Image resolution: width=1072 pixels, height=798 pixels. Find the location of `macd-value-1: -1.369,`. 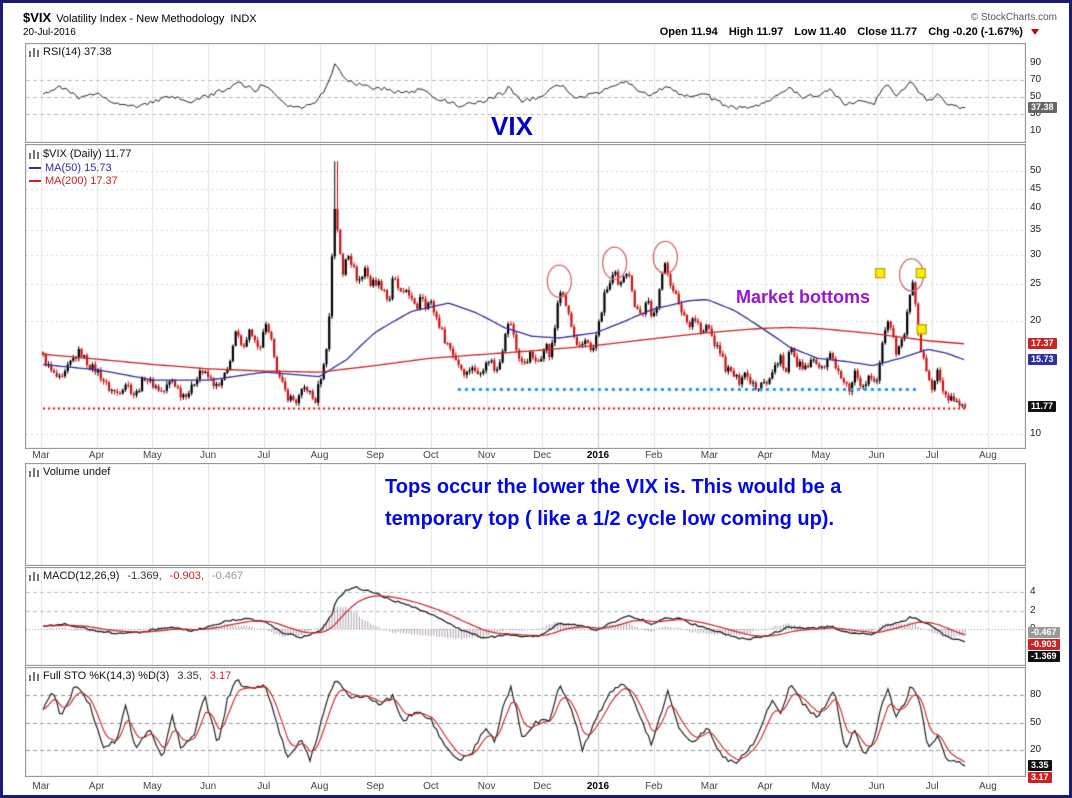

macd-value-1: -1.369, is located at coordinates (144, 576).